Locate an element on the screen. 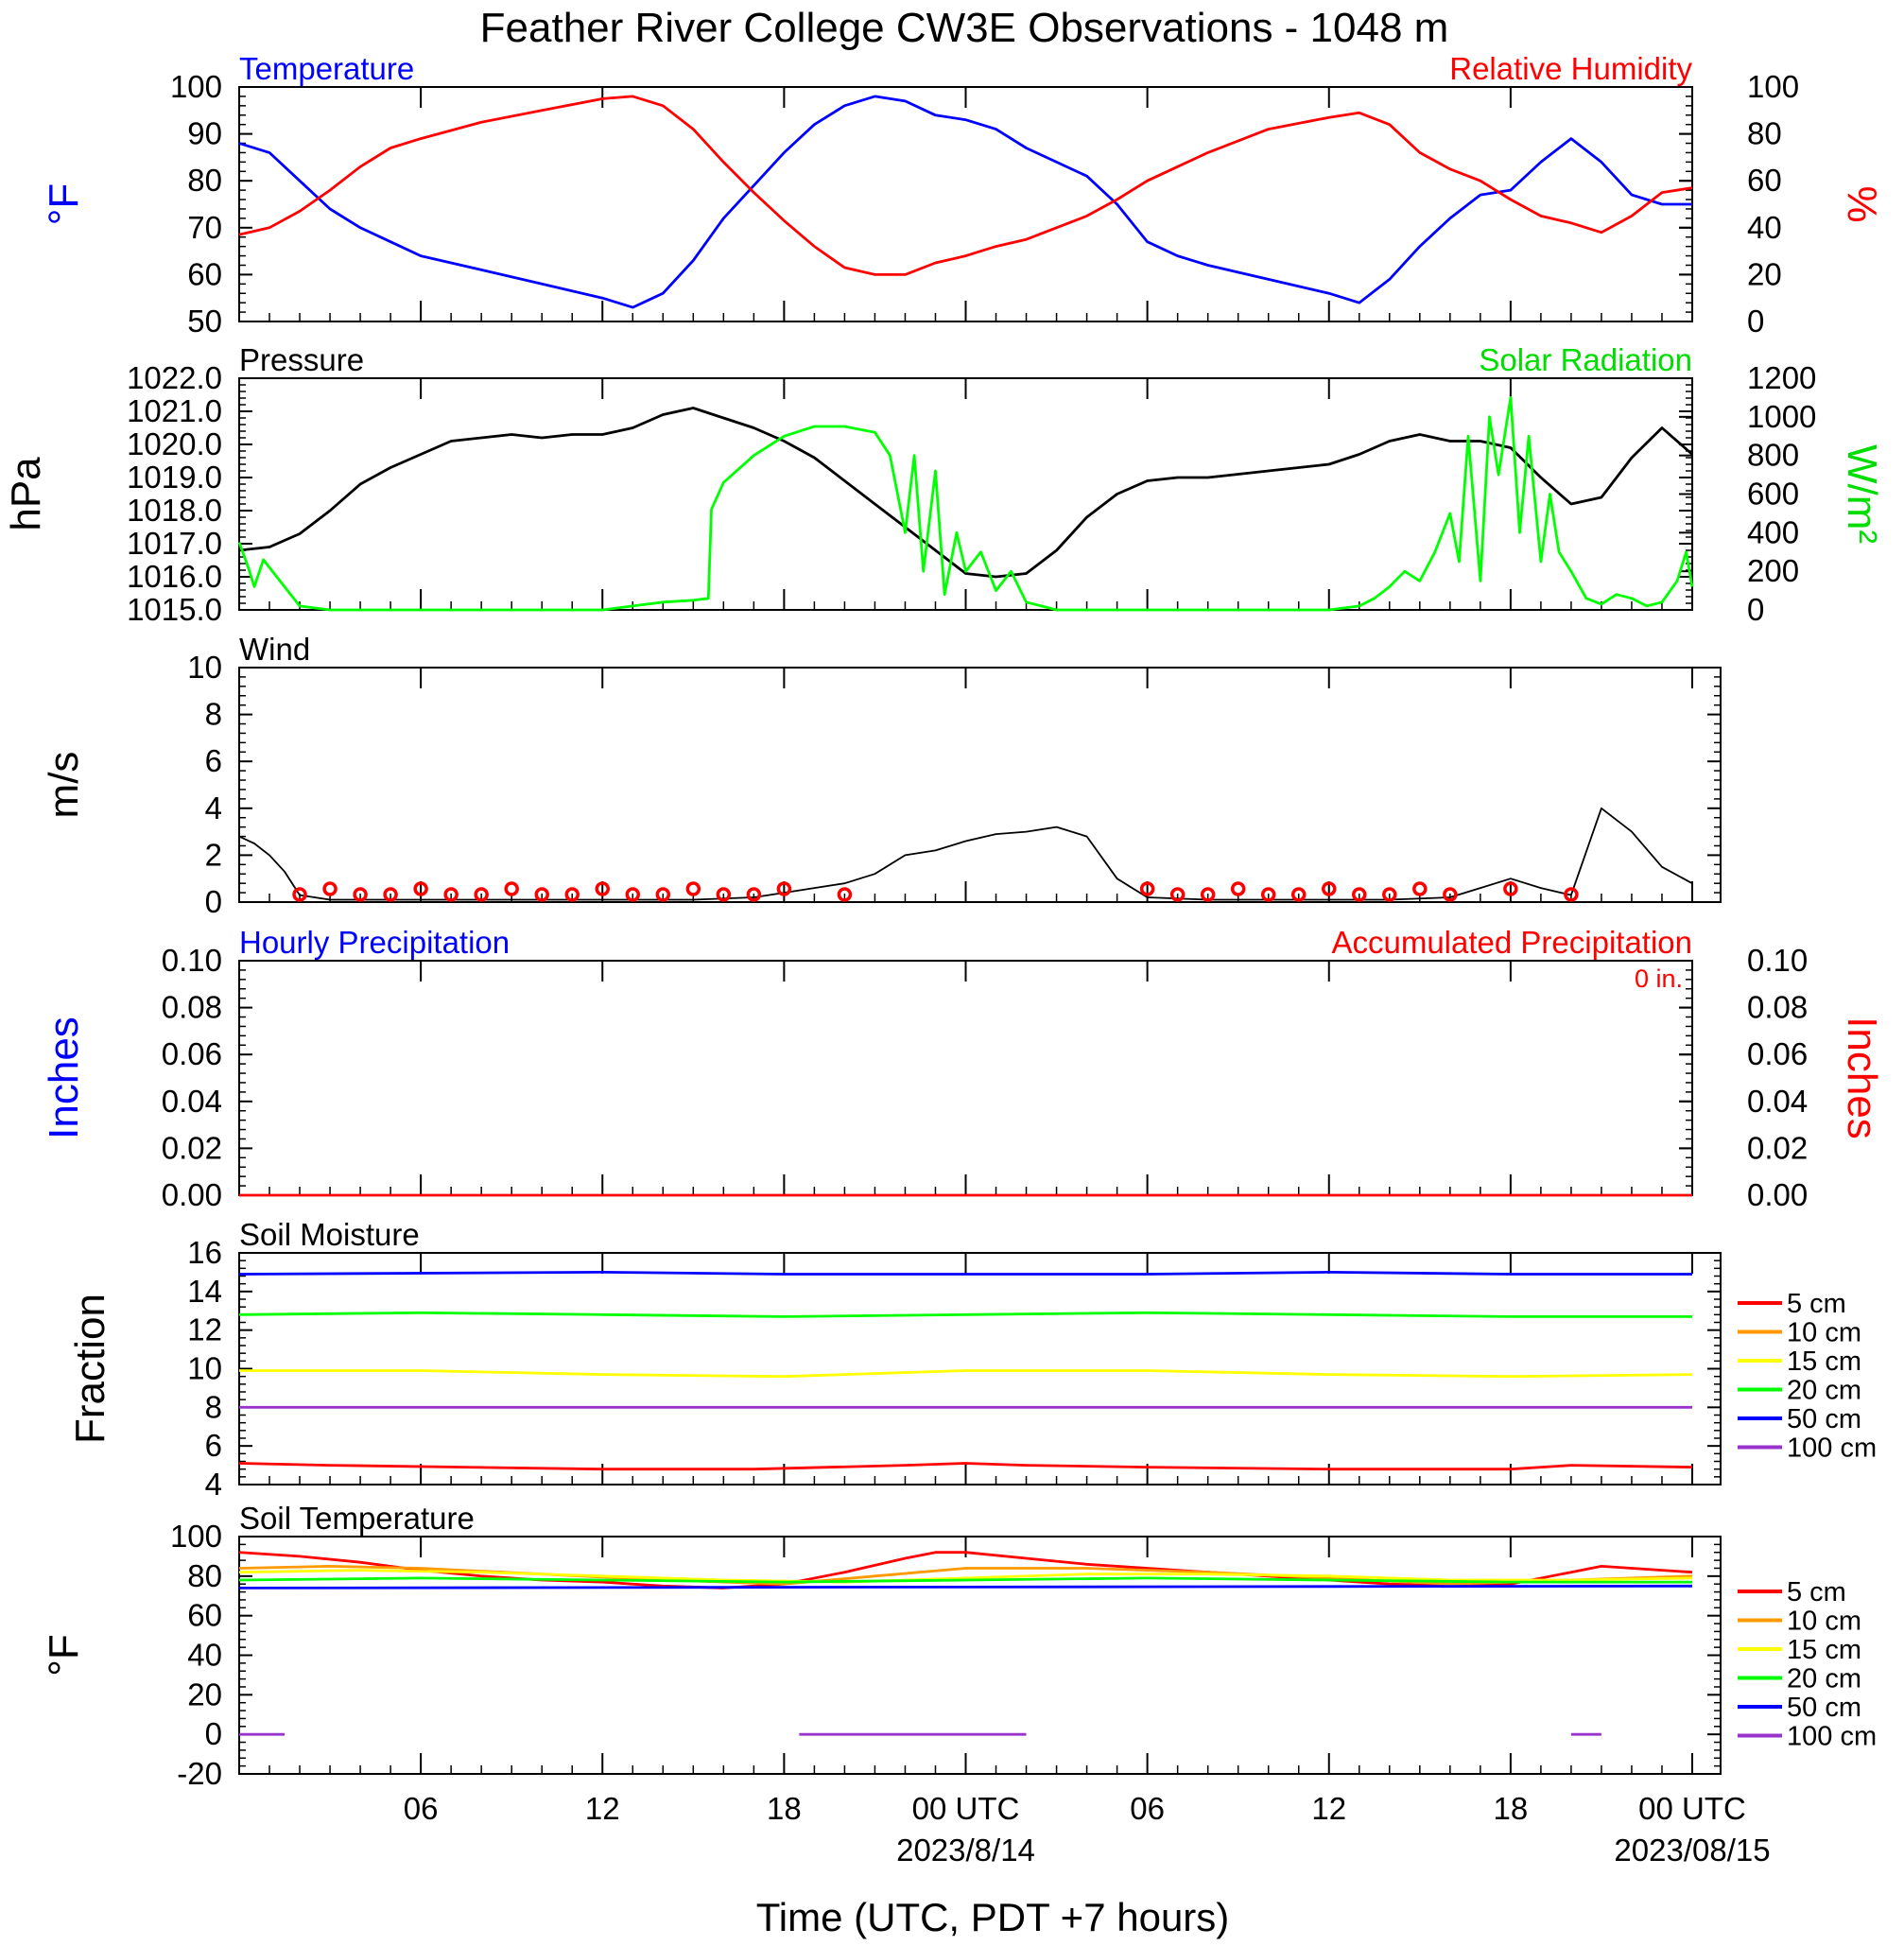  y-right-tick-label: 100 is located at coordinates (1773, 86).